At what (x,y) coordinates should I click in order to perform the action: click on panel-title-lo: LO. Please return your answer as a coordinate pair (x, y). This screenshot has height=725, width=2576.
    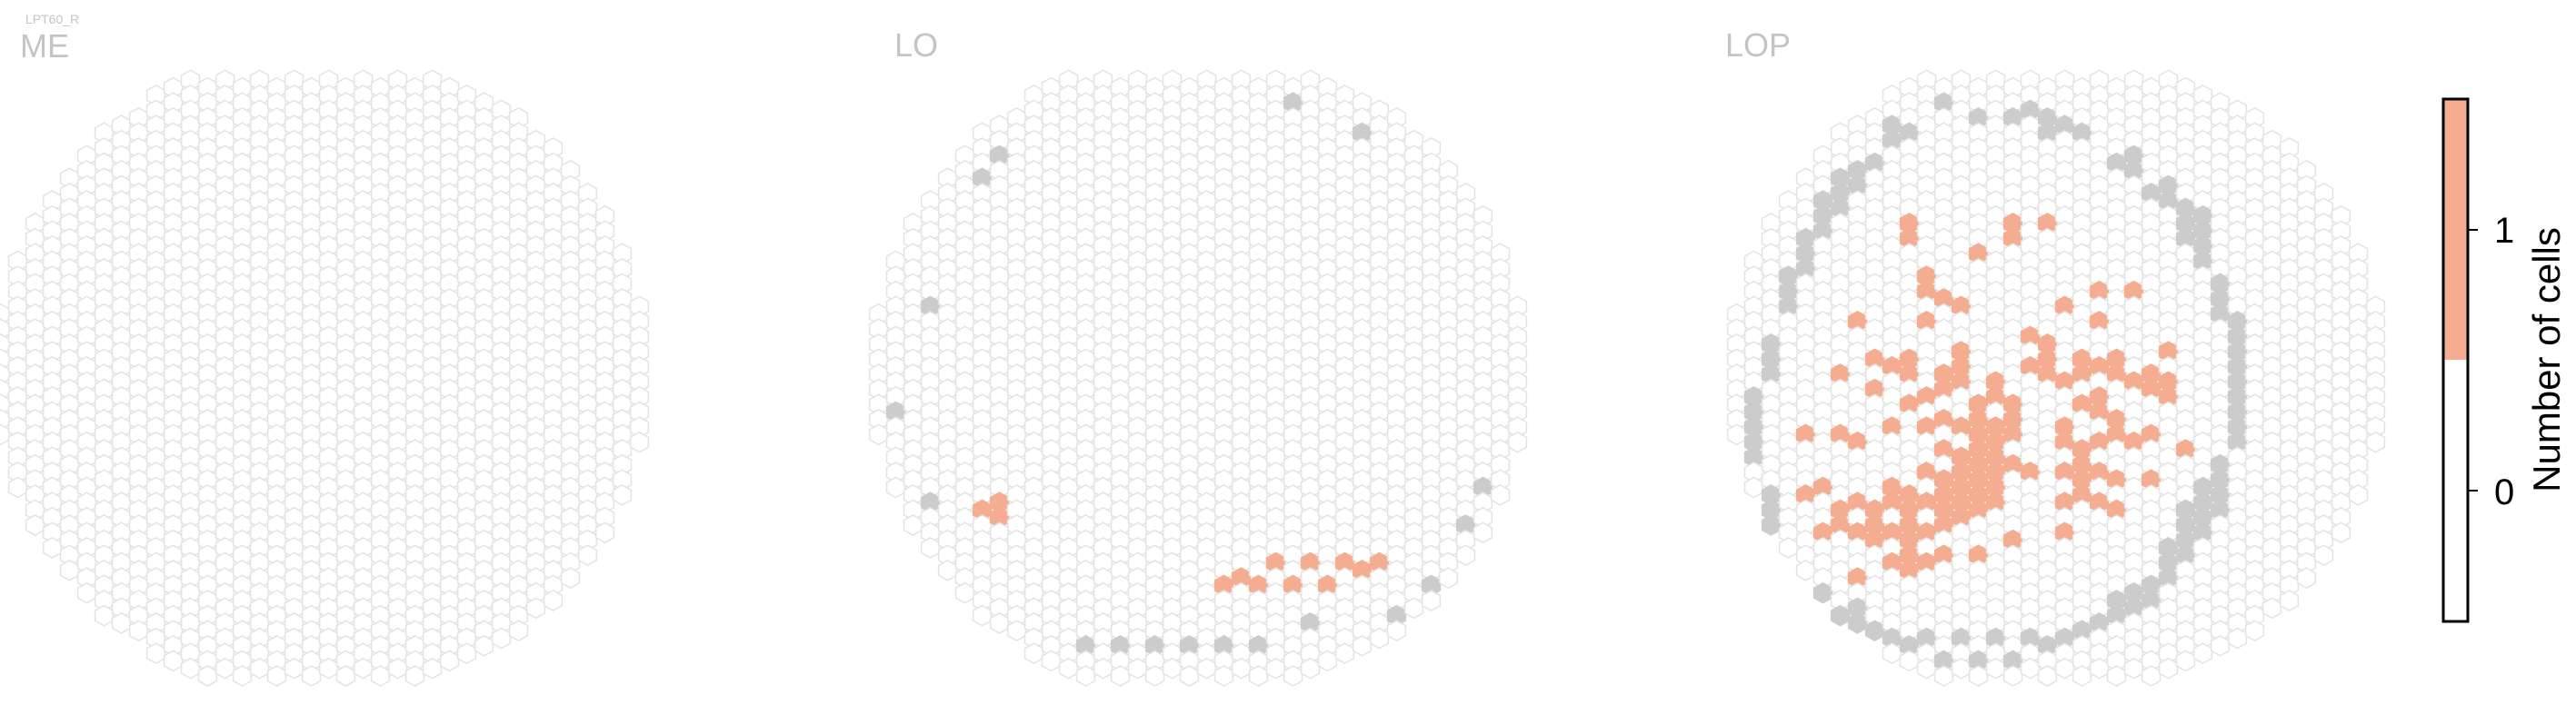
    Looking at the image, I should click on (916, 45).